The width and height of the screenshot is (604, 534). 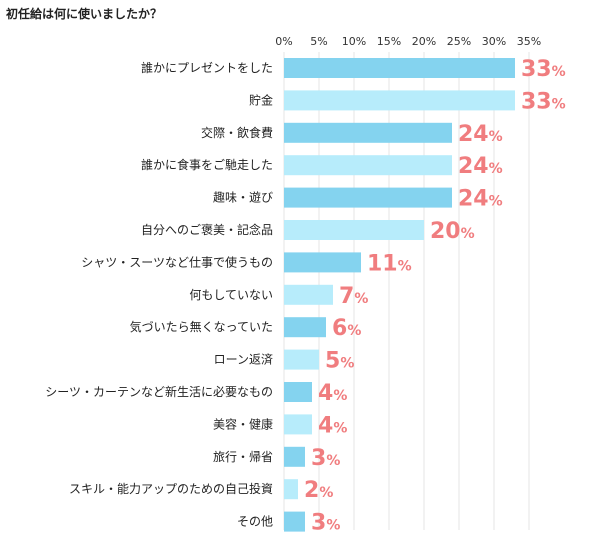 I want to click on x-tick-label: 10%, so click(x=354, y=41).